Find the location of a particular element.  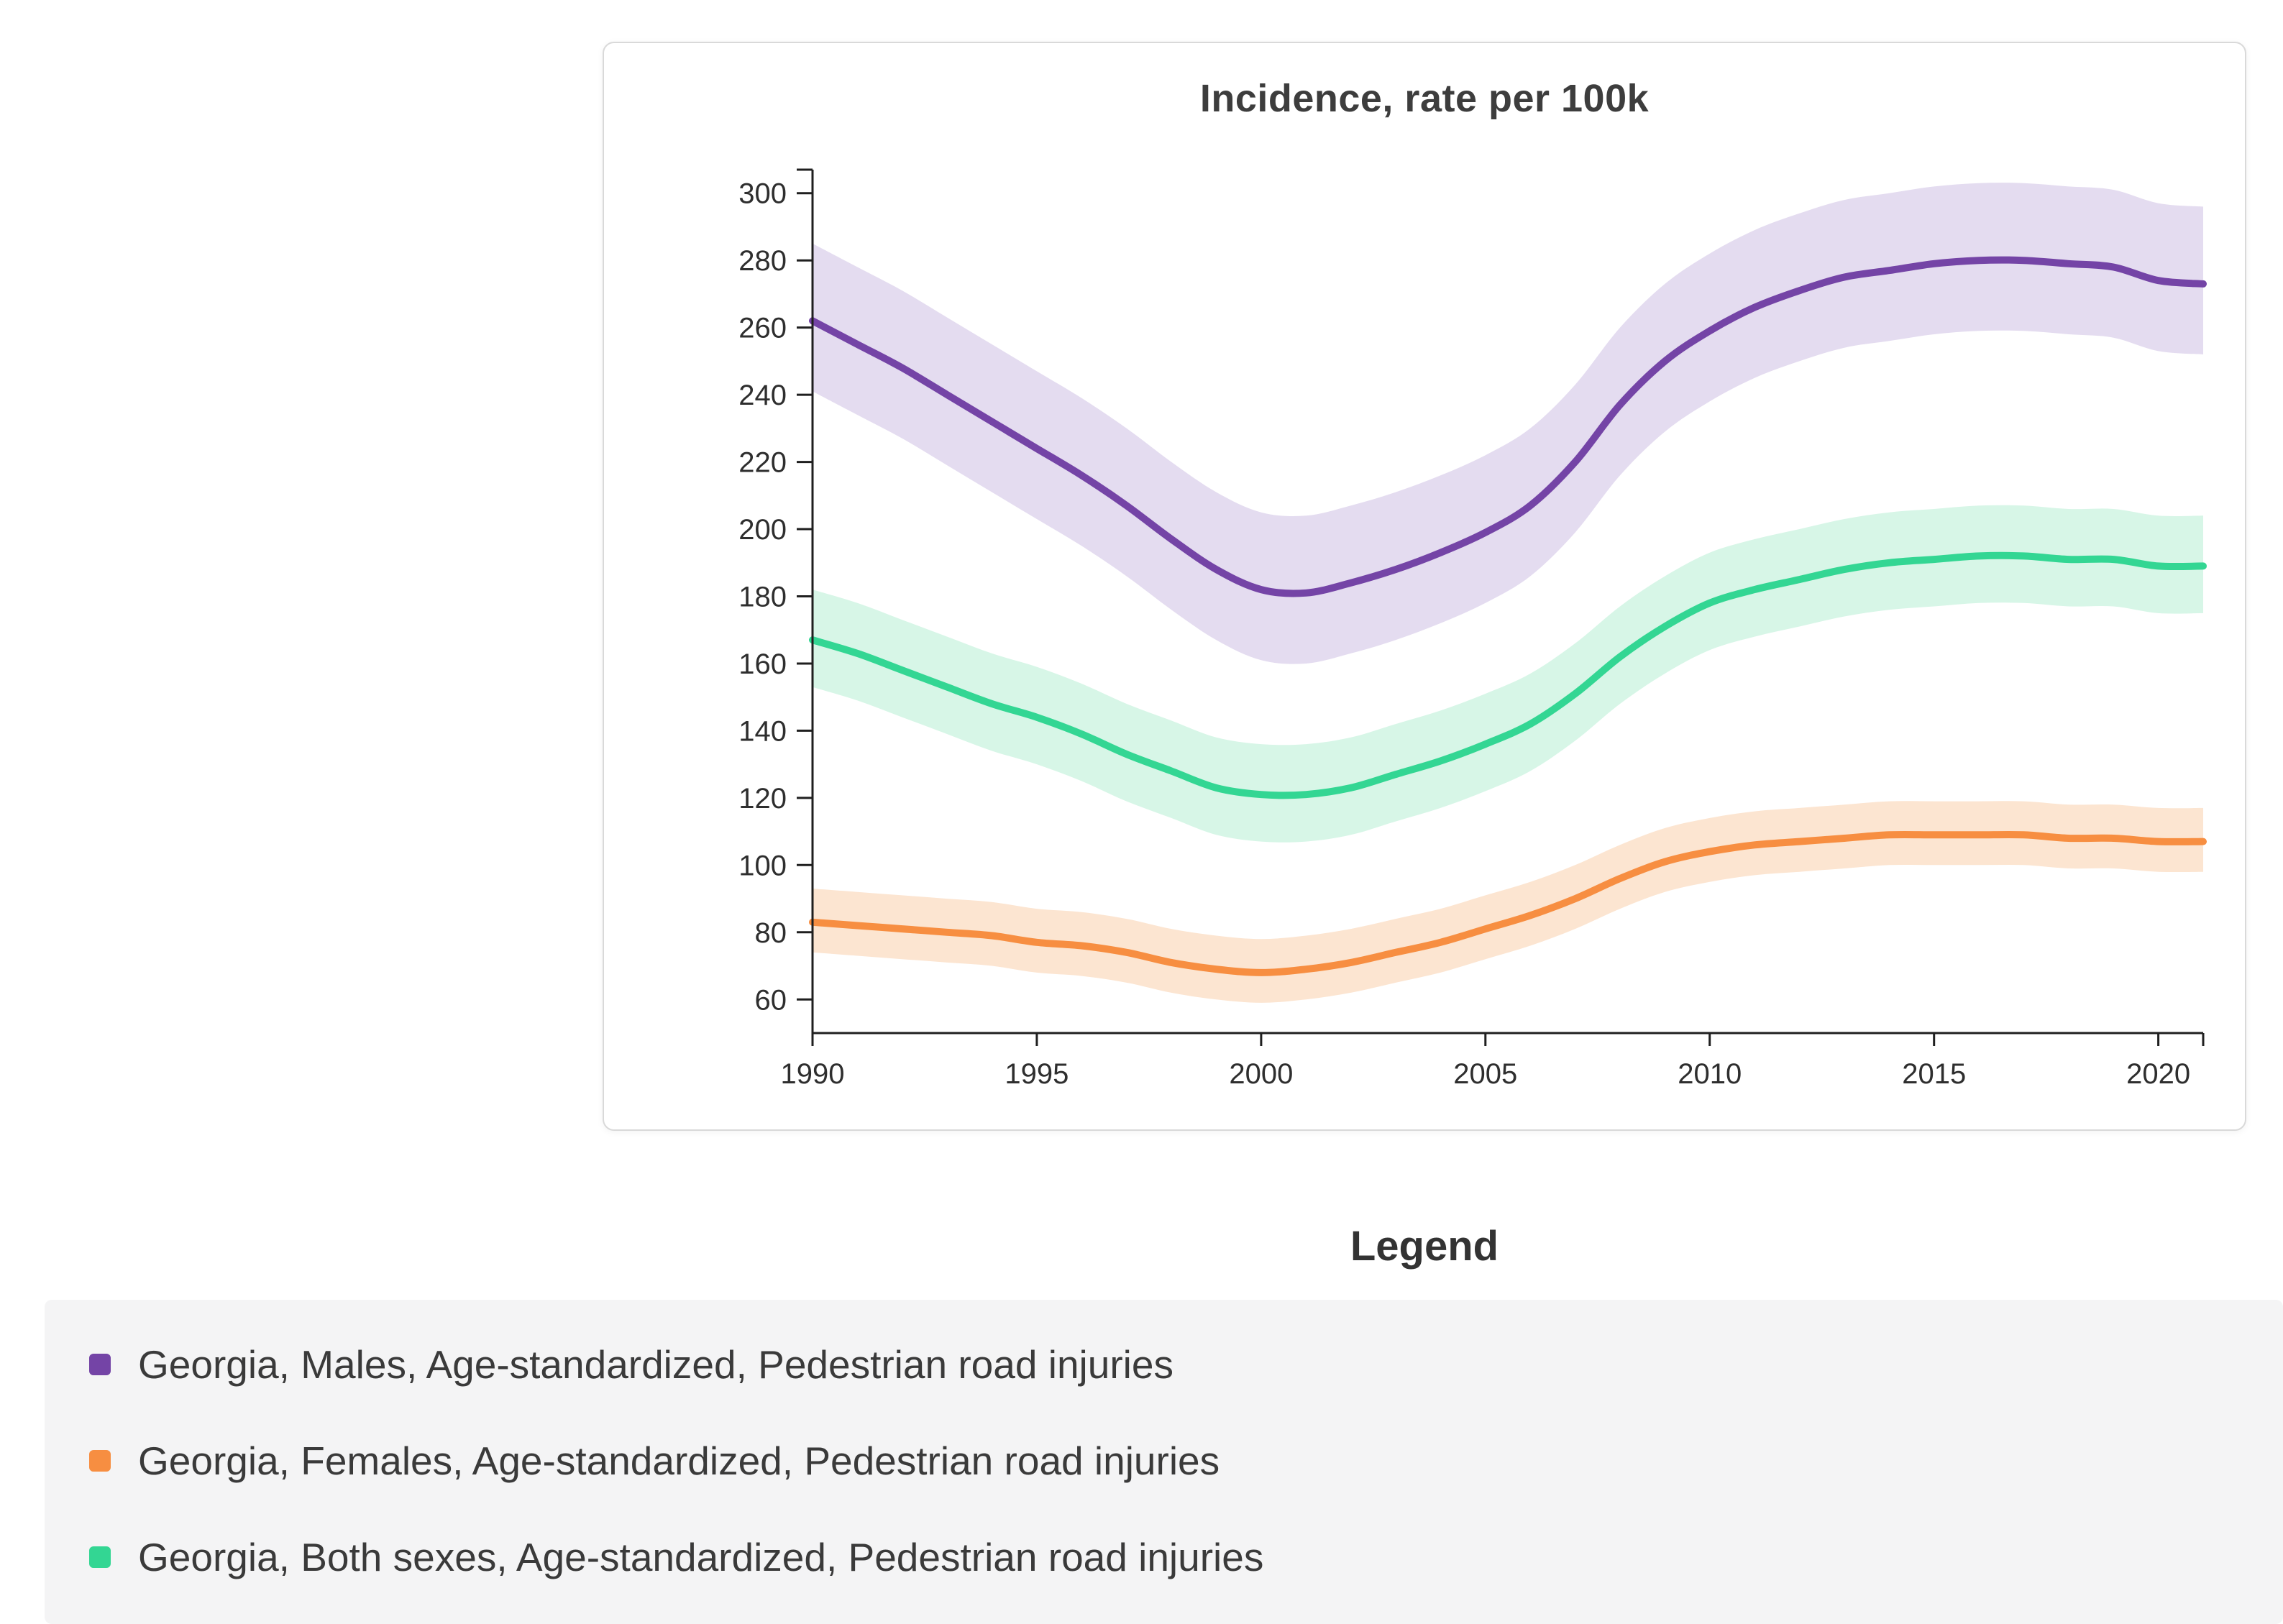

chart-title: Incidence, rate per 100k is located at coordinates (1424, 98).